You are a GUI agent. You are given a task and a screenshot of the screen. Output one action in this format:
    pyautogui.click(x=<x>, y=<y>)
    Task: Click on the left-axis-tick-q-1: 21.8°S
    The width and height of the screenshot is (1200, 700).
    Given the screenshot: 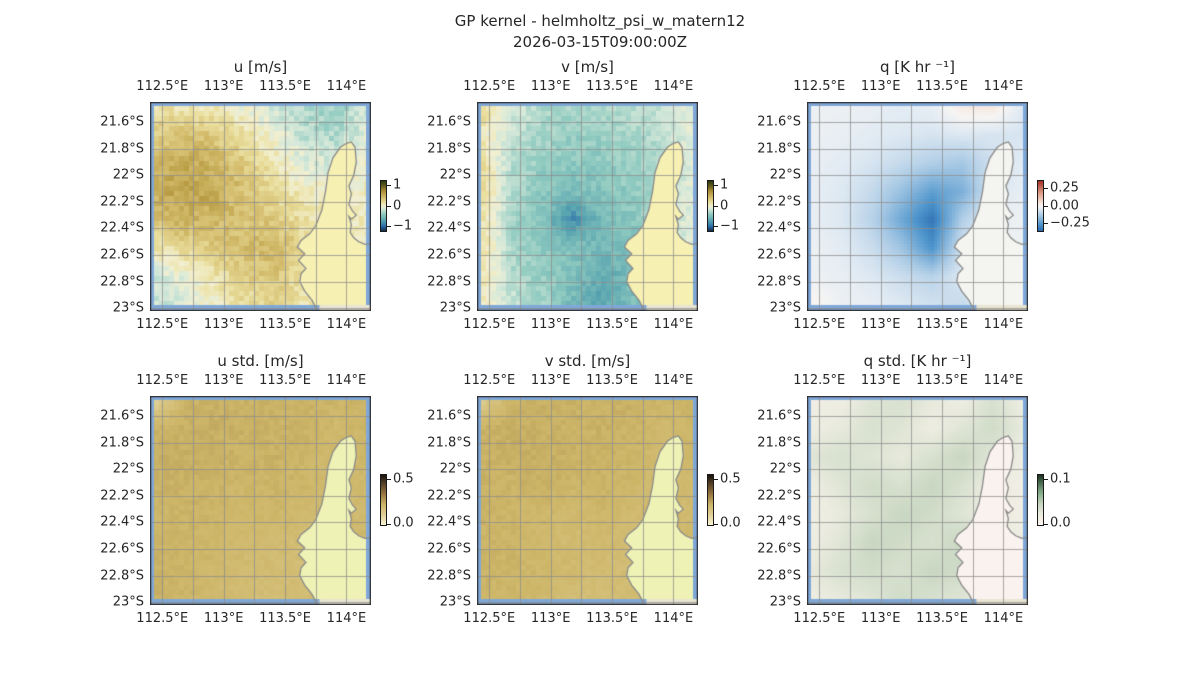 What is the action you would take?
    pyautogui.click(x=779, y=149)
    